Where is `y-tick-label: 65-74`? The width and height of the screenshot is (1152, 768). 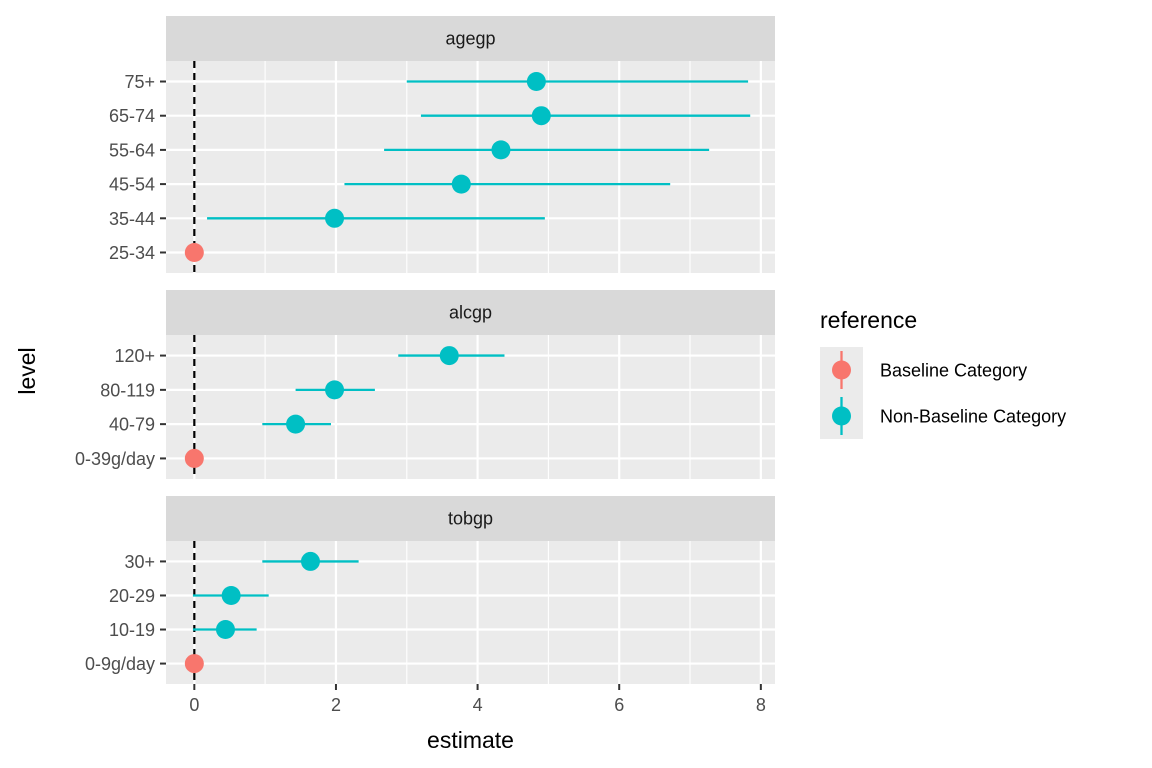
y-tick-label: 65-74 is located at coordinates (132, 116).